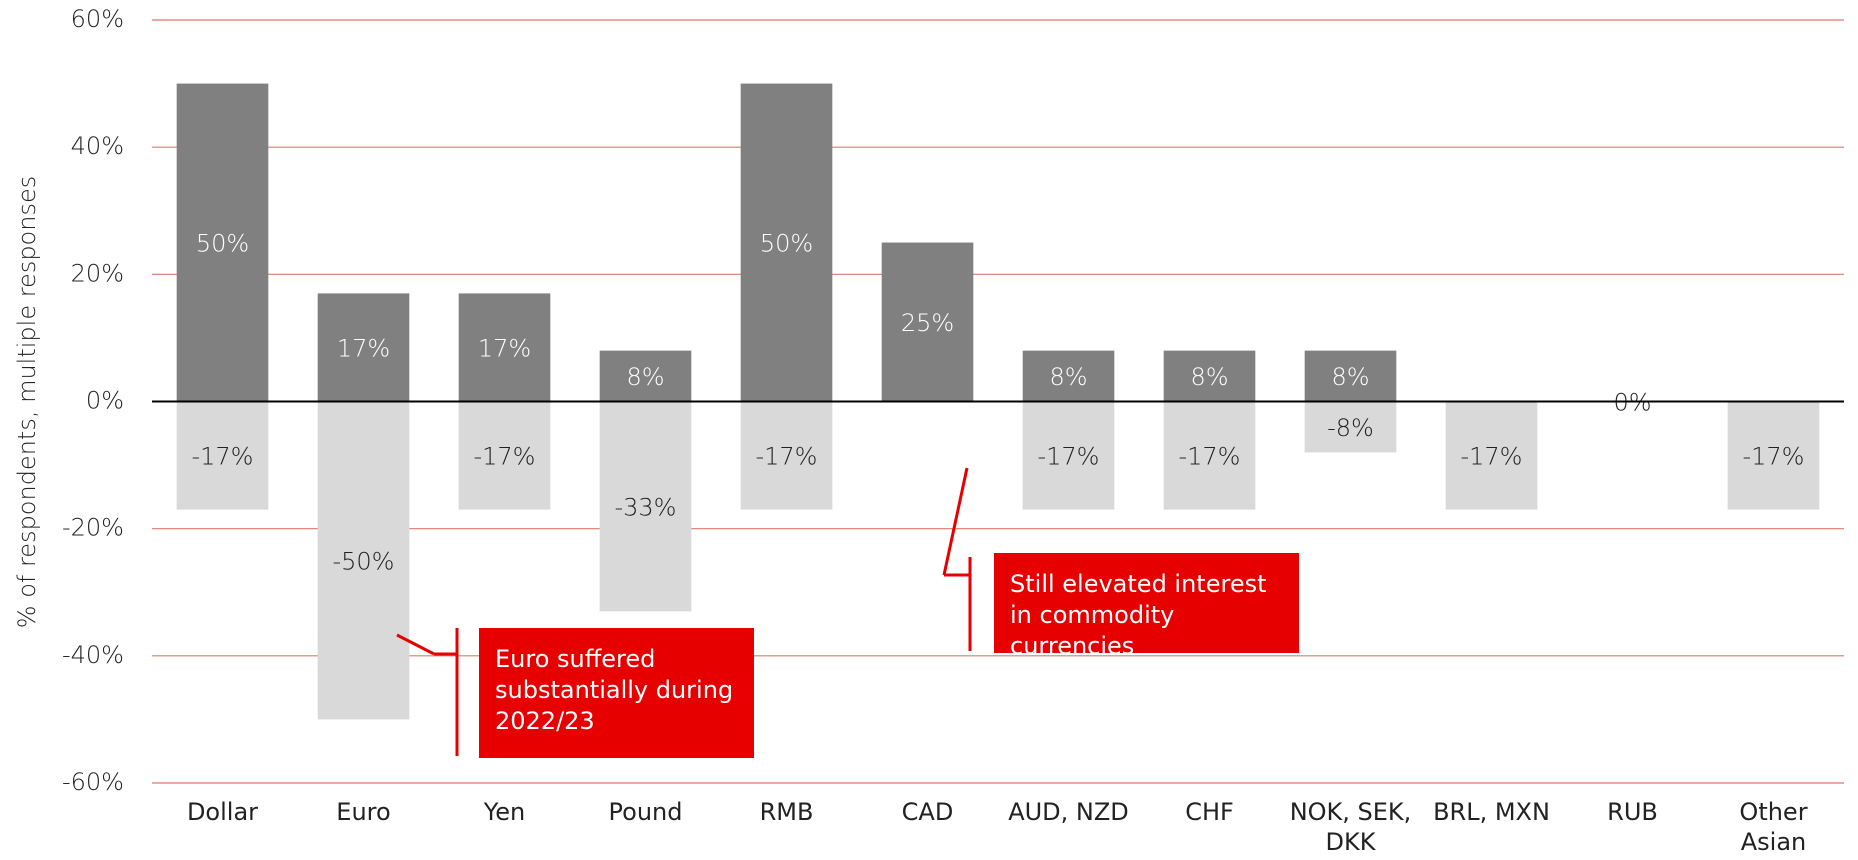 This screenshot has width=1858, height=860. What do you see at coordinates (363, 812) in the screenshot?
I see `x-tick-label: Euro` at bounding box center [363, 812].